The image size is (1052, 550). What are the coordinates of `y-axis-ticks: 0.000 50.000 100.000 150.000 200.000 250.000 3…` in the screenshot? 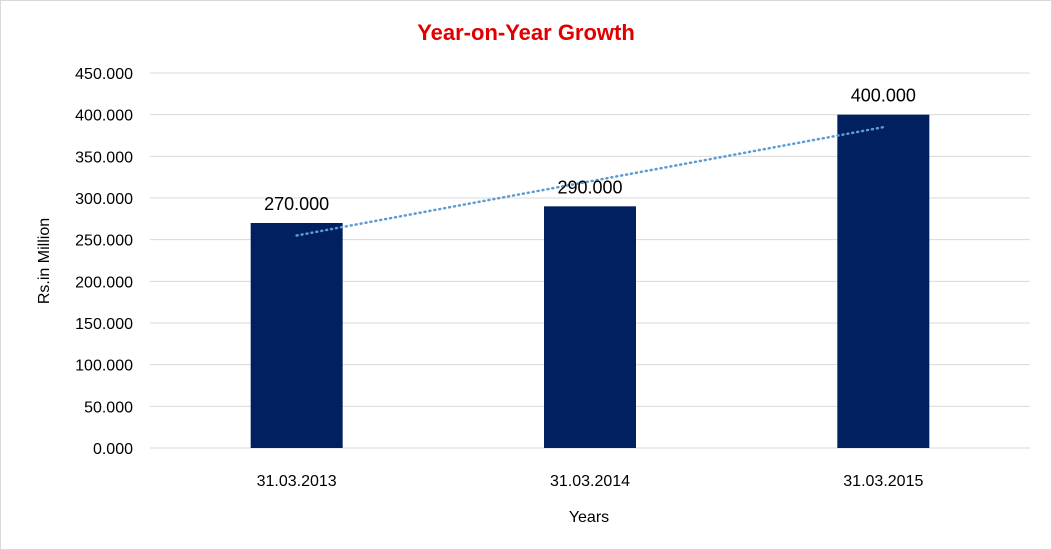 It's located at (104, 262).